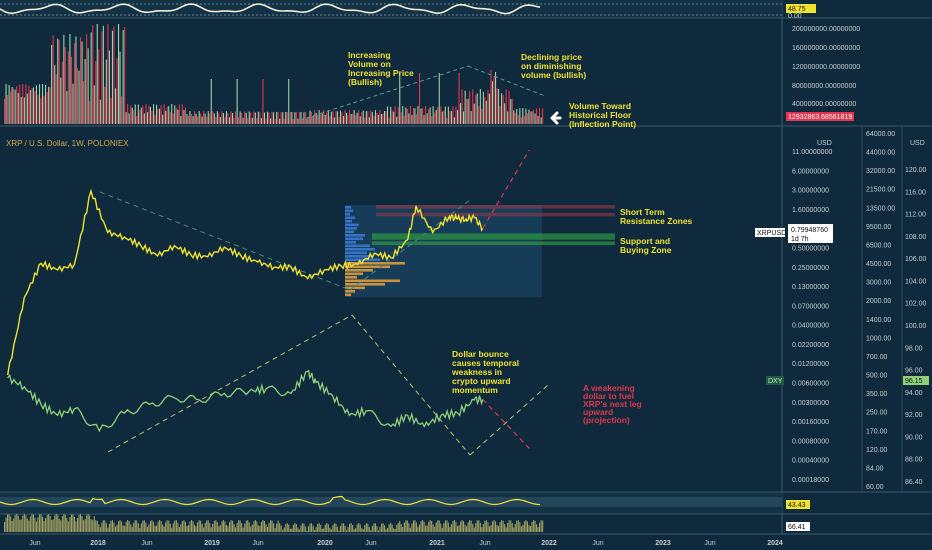  What do you see at coordinates (509, 420) in the screenshot?
I see `dxy-recent-uptrend-line` at bounding box center [509, 420].